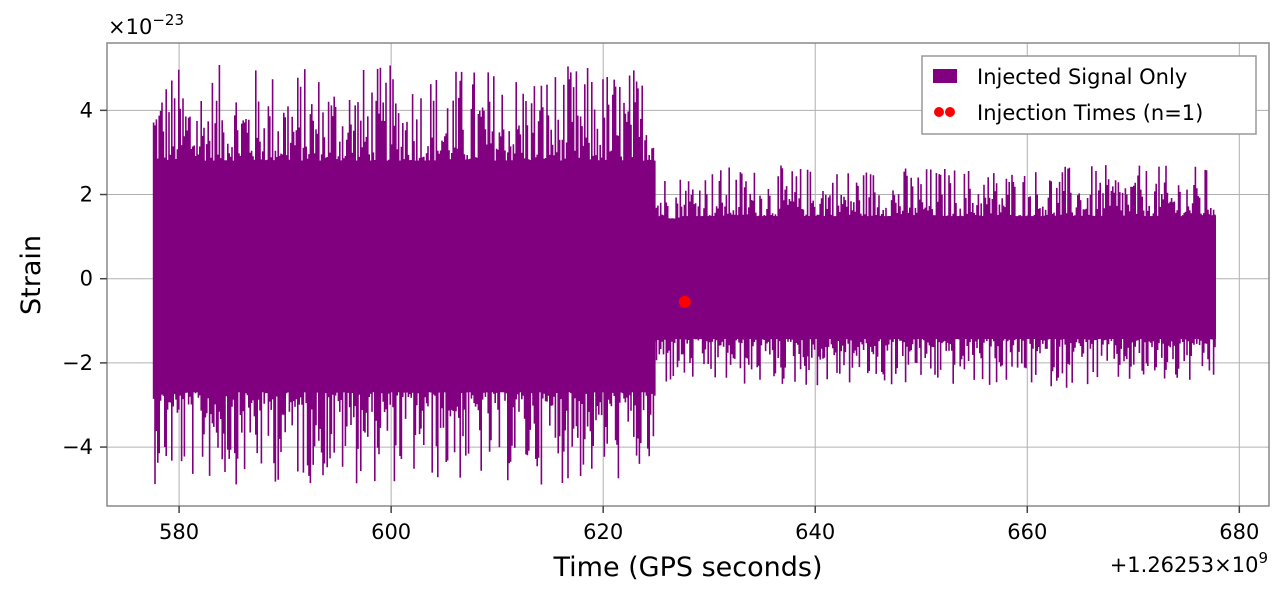 The height and width of the screenshot is (598, 1284). What do you see at coordinates (1082, 77) in the screenshot?
I see `legend-label-signal: Injected Signal Only` at bounding box center [1082, 77].